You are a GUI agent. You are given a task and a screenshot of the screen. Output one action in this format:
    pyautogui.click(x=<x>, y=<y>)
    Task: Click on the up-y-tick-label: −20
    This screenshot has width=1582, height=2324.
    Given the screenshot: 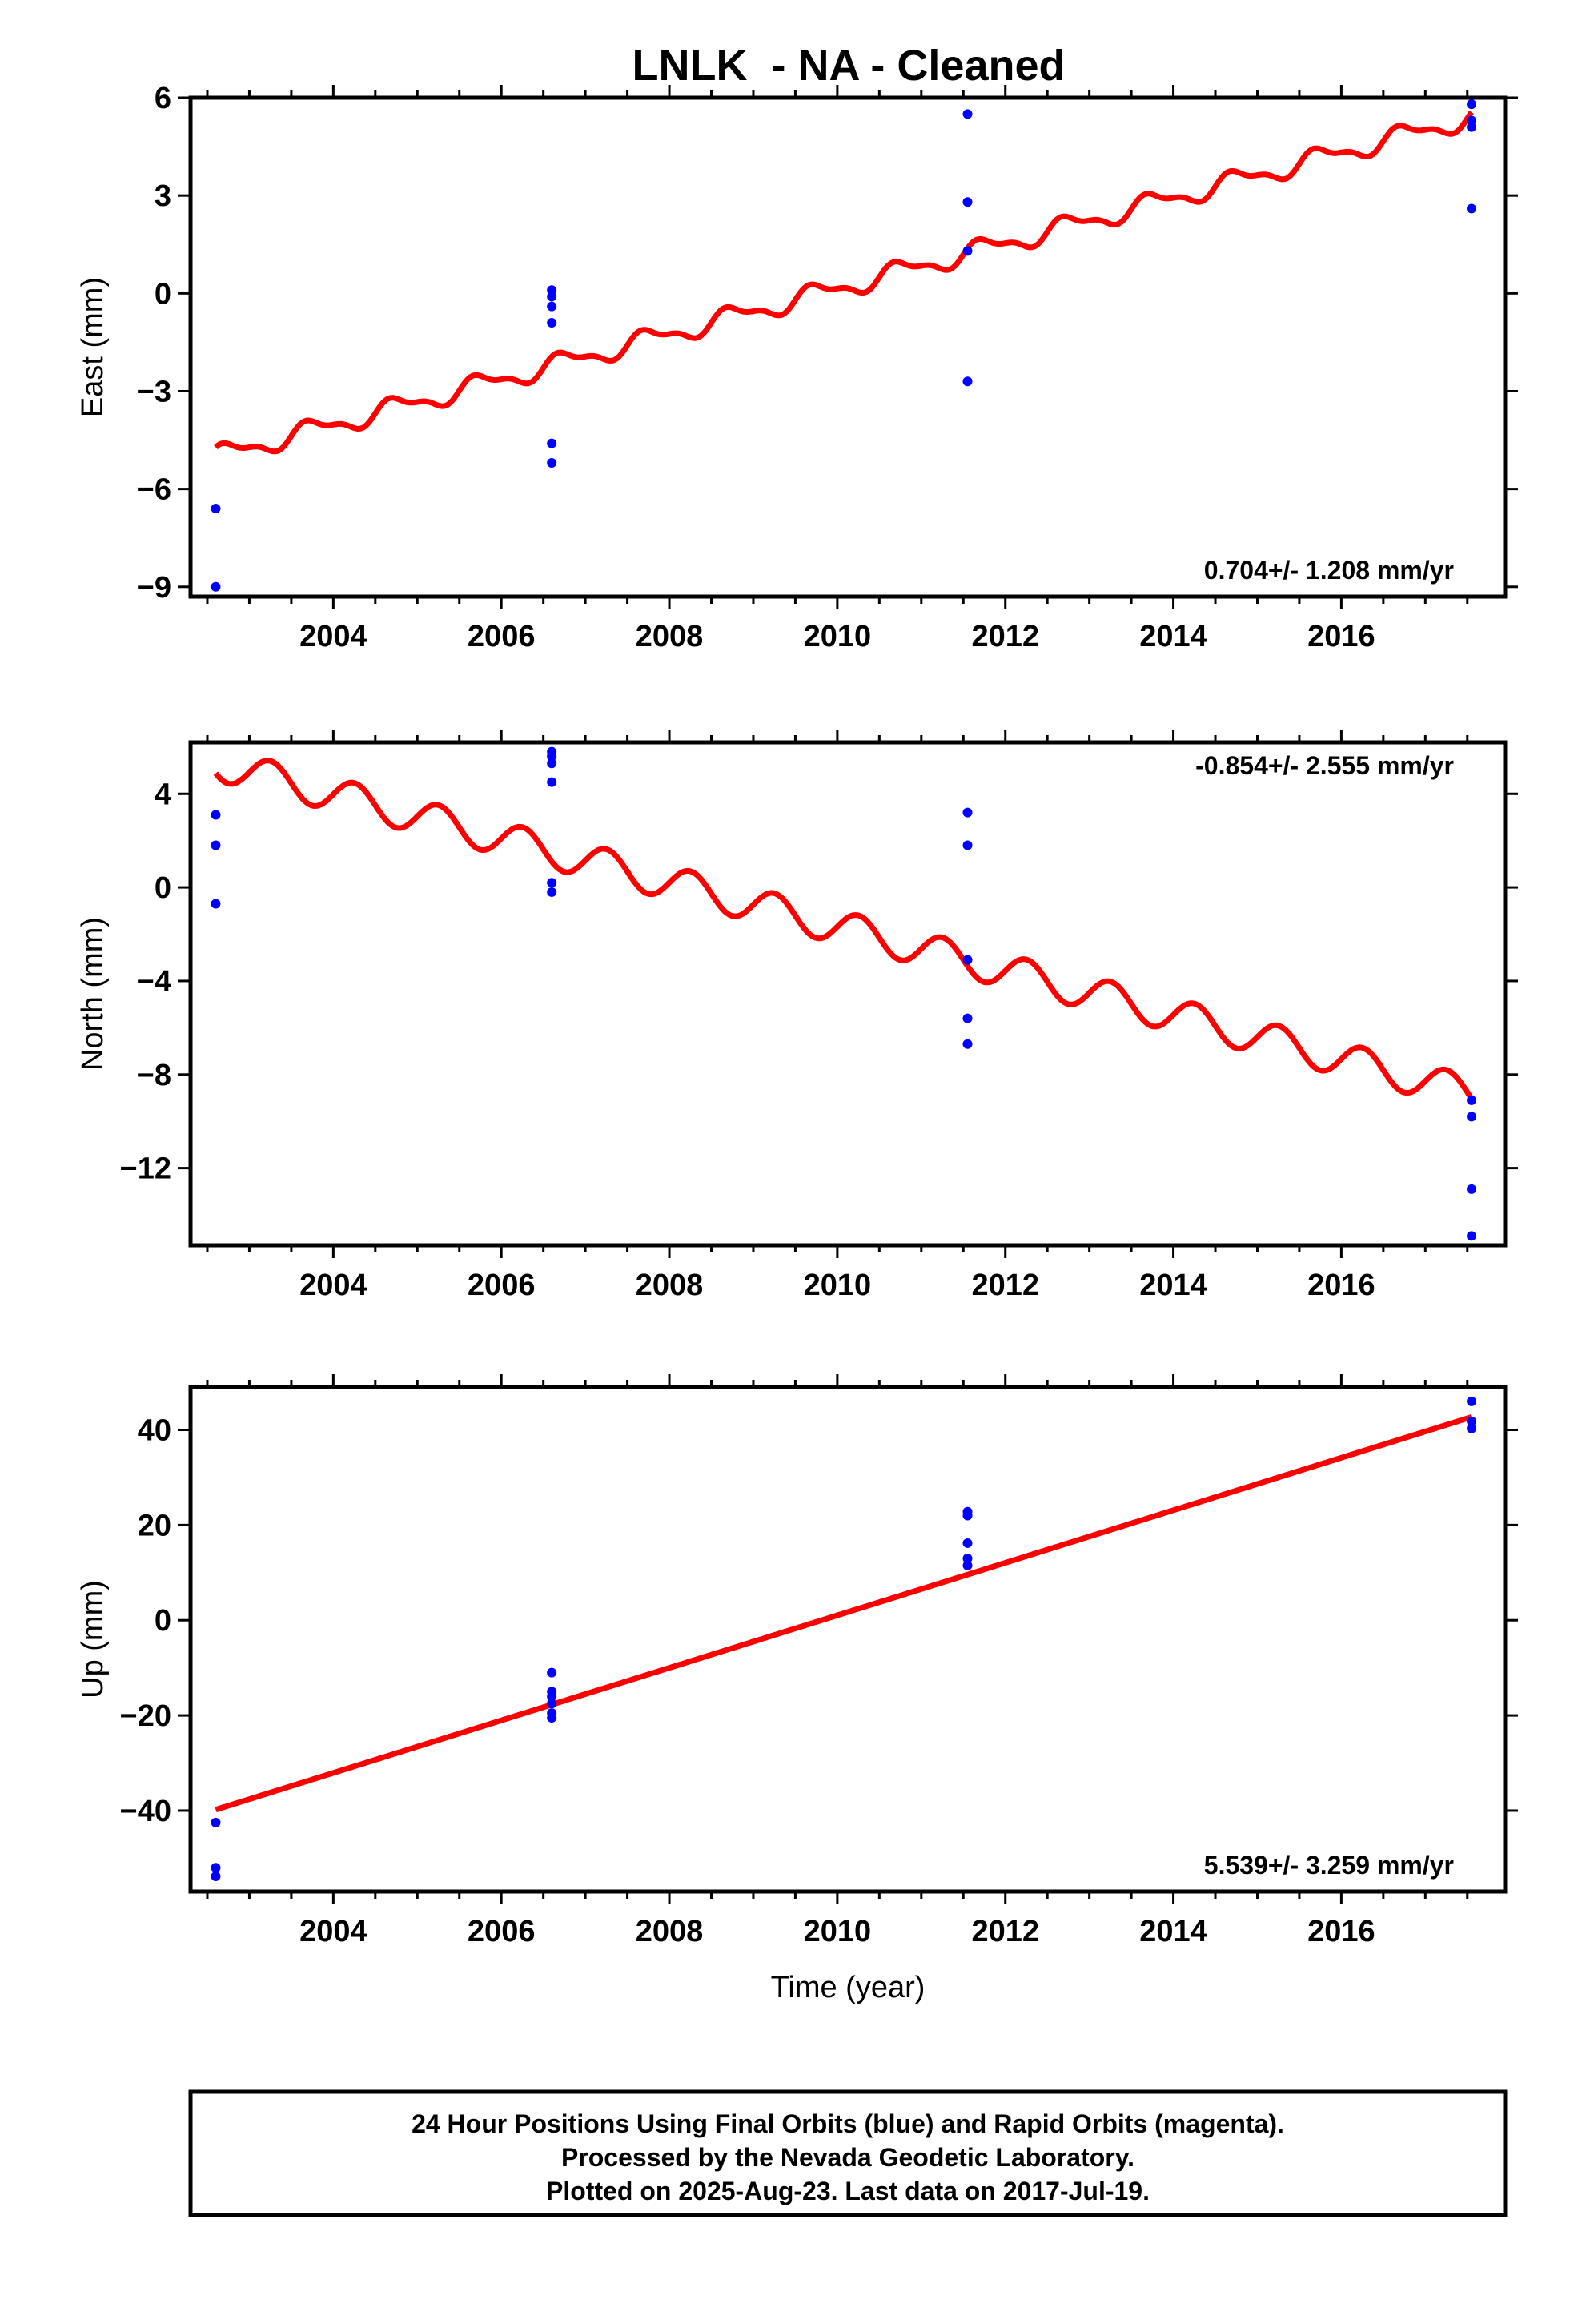 What is the action you would take?
    pyautogui.click(x=145, y=1716)
    